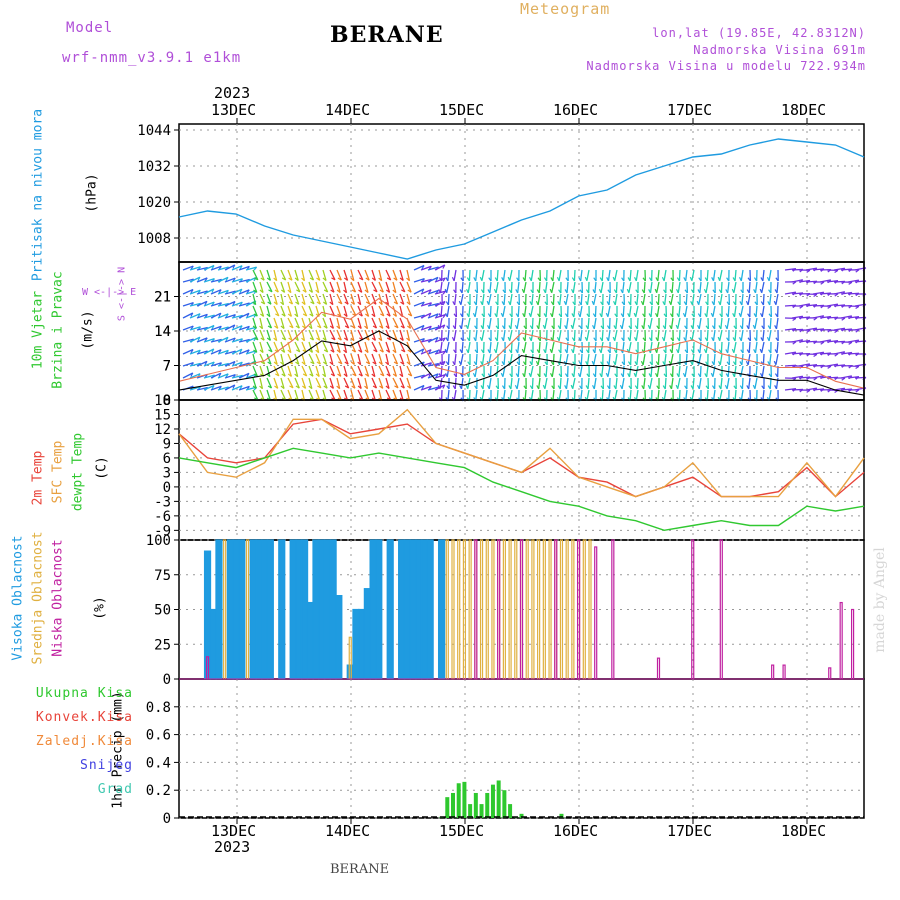 The height and width of the screenshot is (900, 900). What do you see at coordinates (154, 203) in the screenshot?
I see `y-tick-label: 1020` at bounding box center [154, 203].